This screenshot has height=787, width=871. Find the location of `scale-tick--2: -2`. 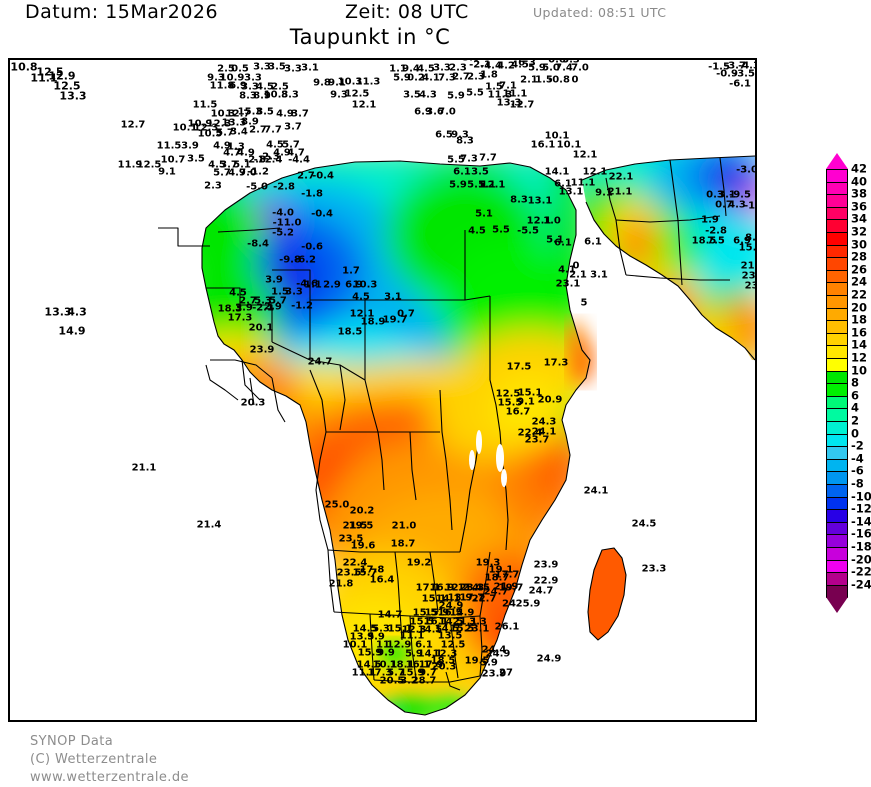

scale-tick--2: -2 is located at coordinates (857, 445).